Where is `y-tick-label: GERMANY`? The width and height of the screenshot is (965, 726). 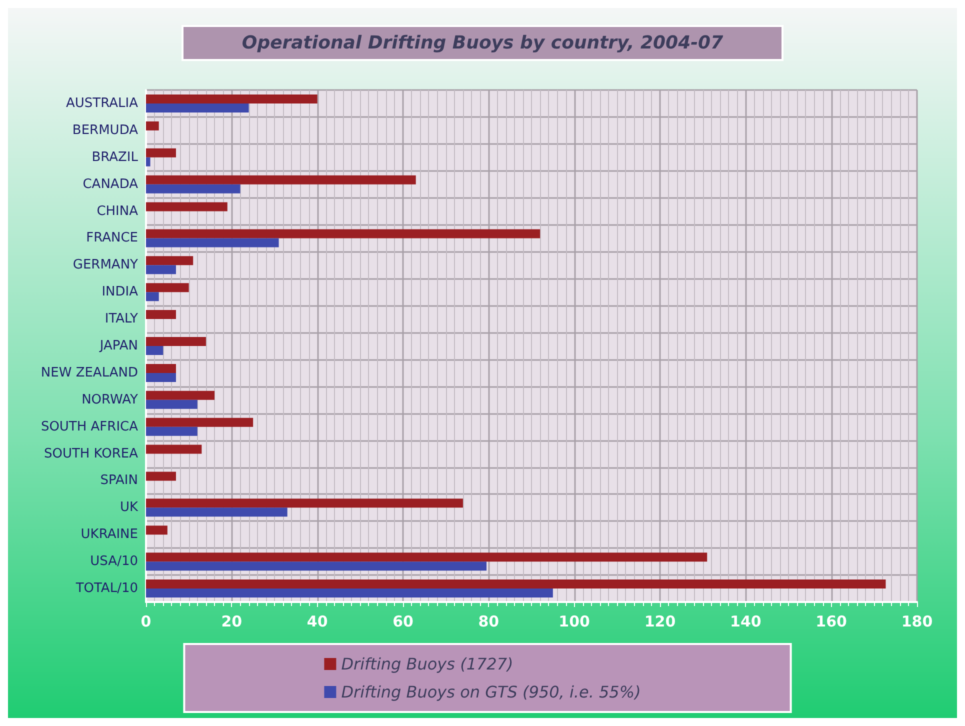 y-tick-label: GERMANY is located at coordinates (105, 265).